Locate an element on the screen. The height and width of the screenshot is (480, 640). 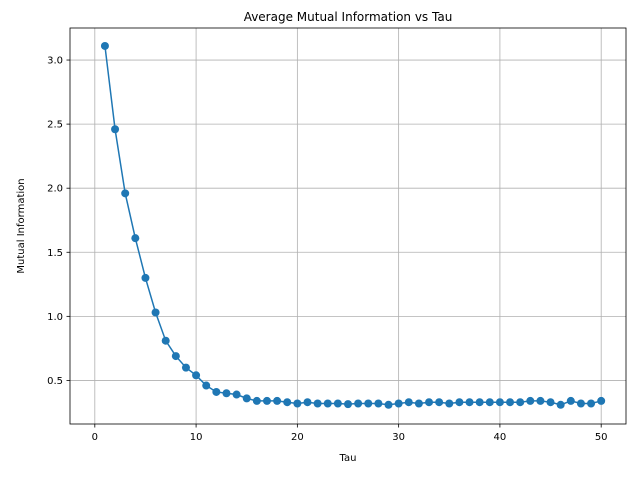
x-tick-label: 40 is located at coordinates (500, 437).